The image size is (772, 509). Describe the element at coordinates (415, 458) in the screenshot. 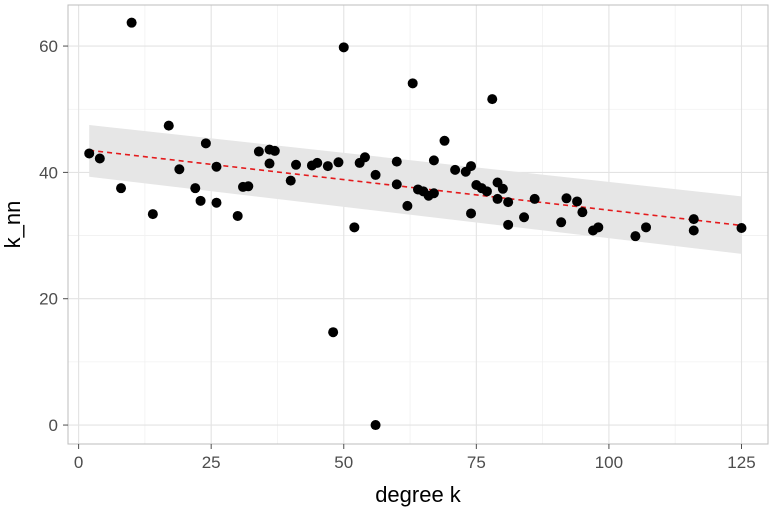

I see `x-axis: 0 25 50 75 100 125` at that location.